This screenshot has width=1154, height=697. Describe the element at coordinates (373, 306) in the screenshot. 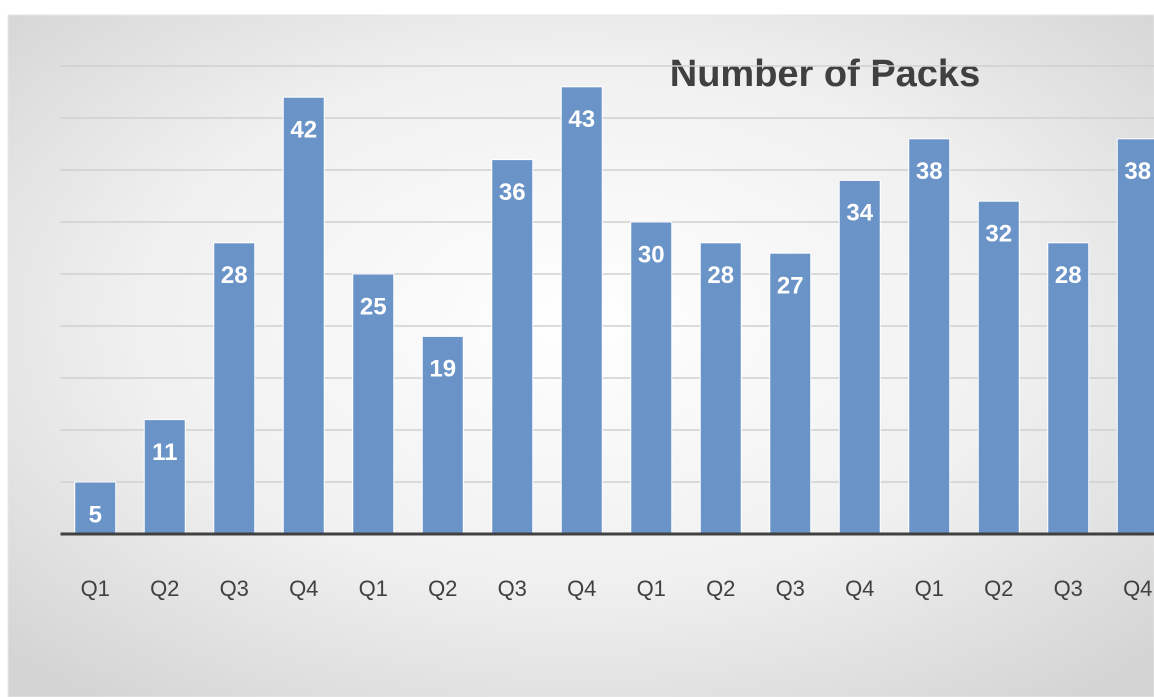

I see `data-label: 25` at that location.